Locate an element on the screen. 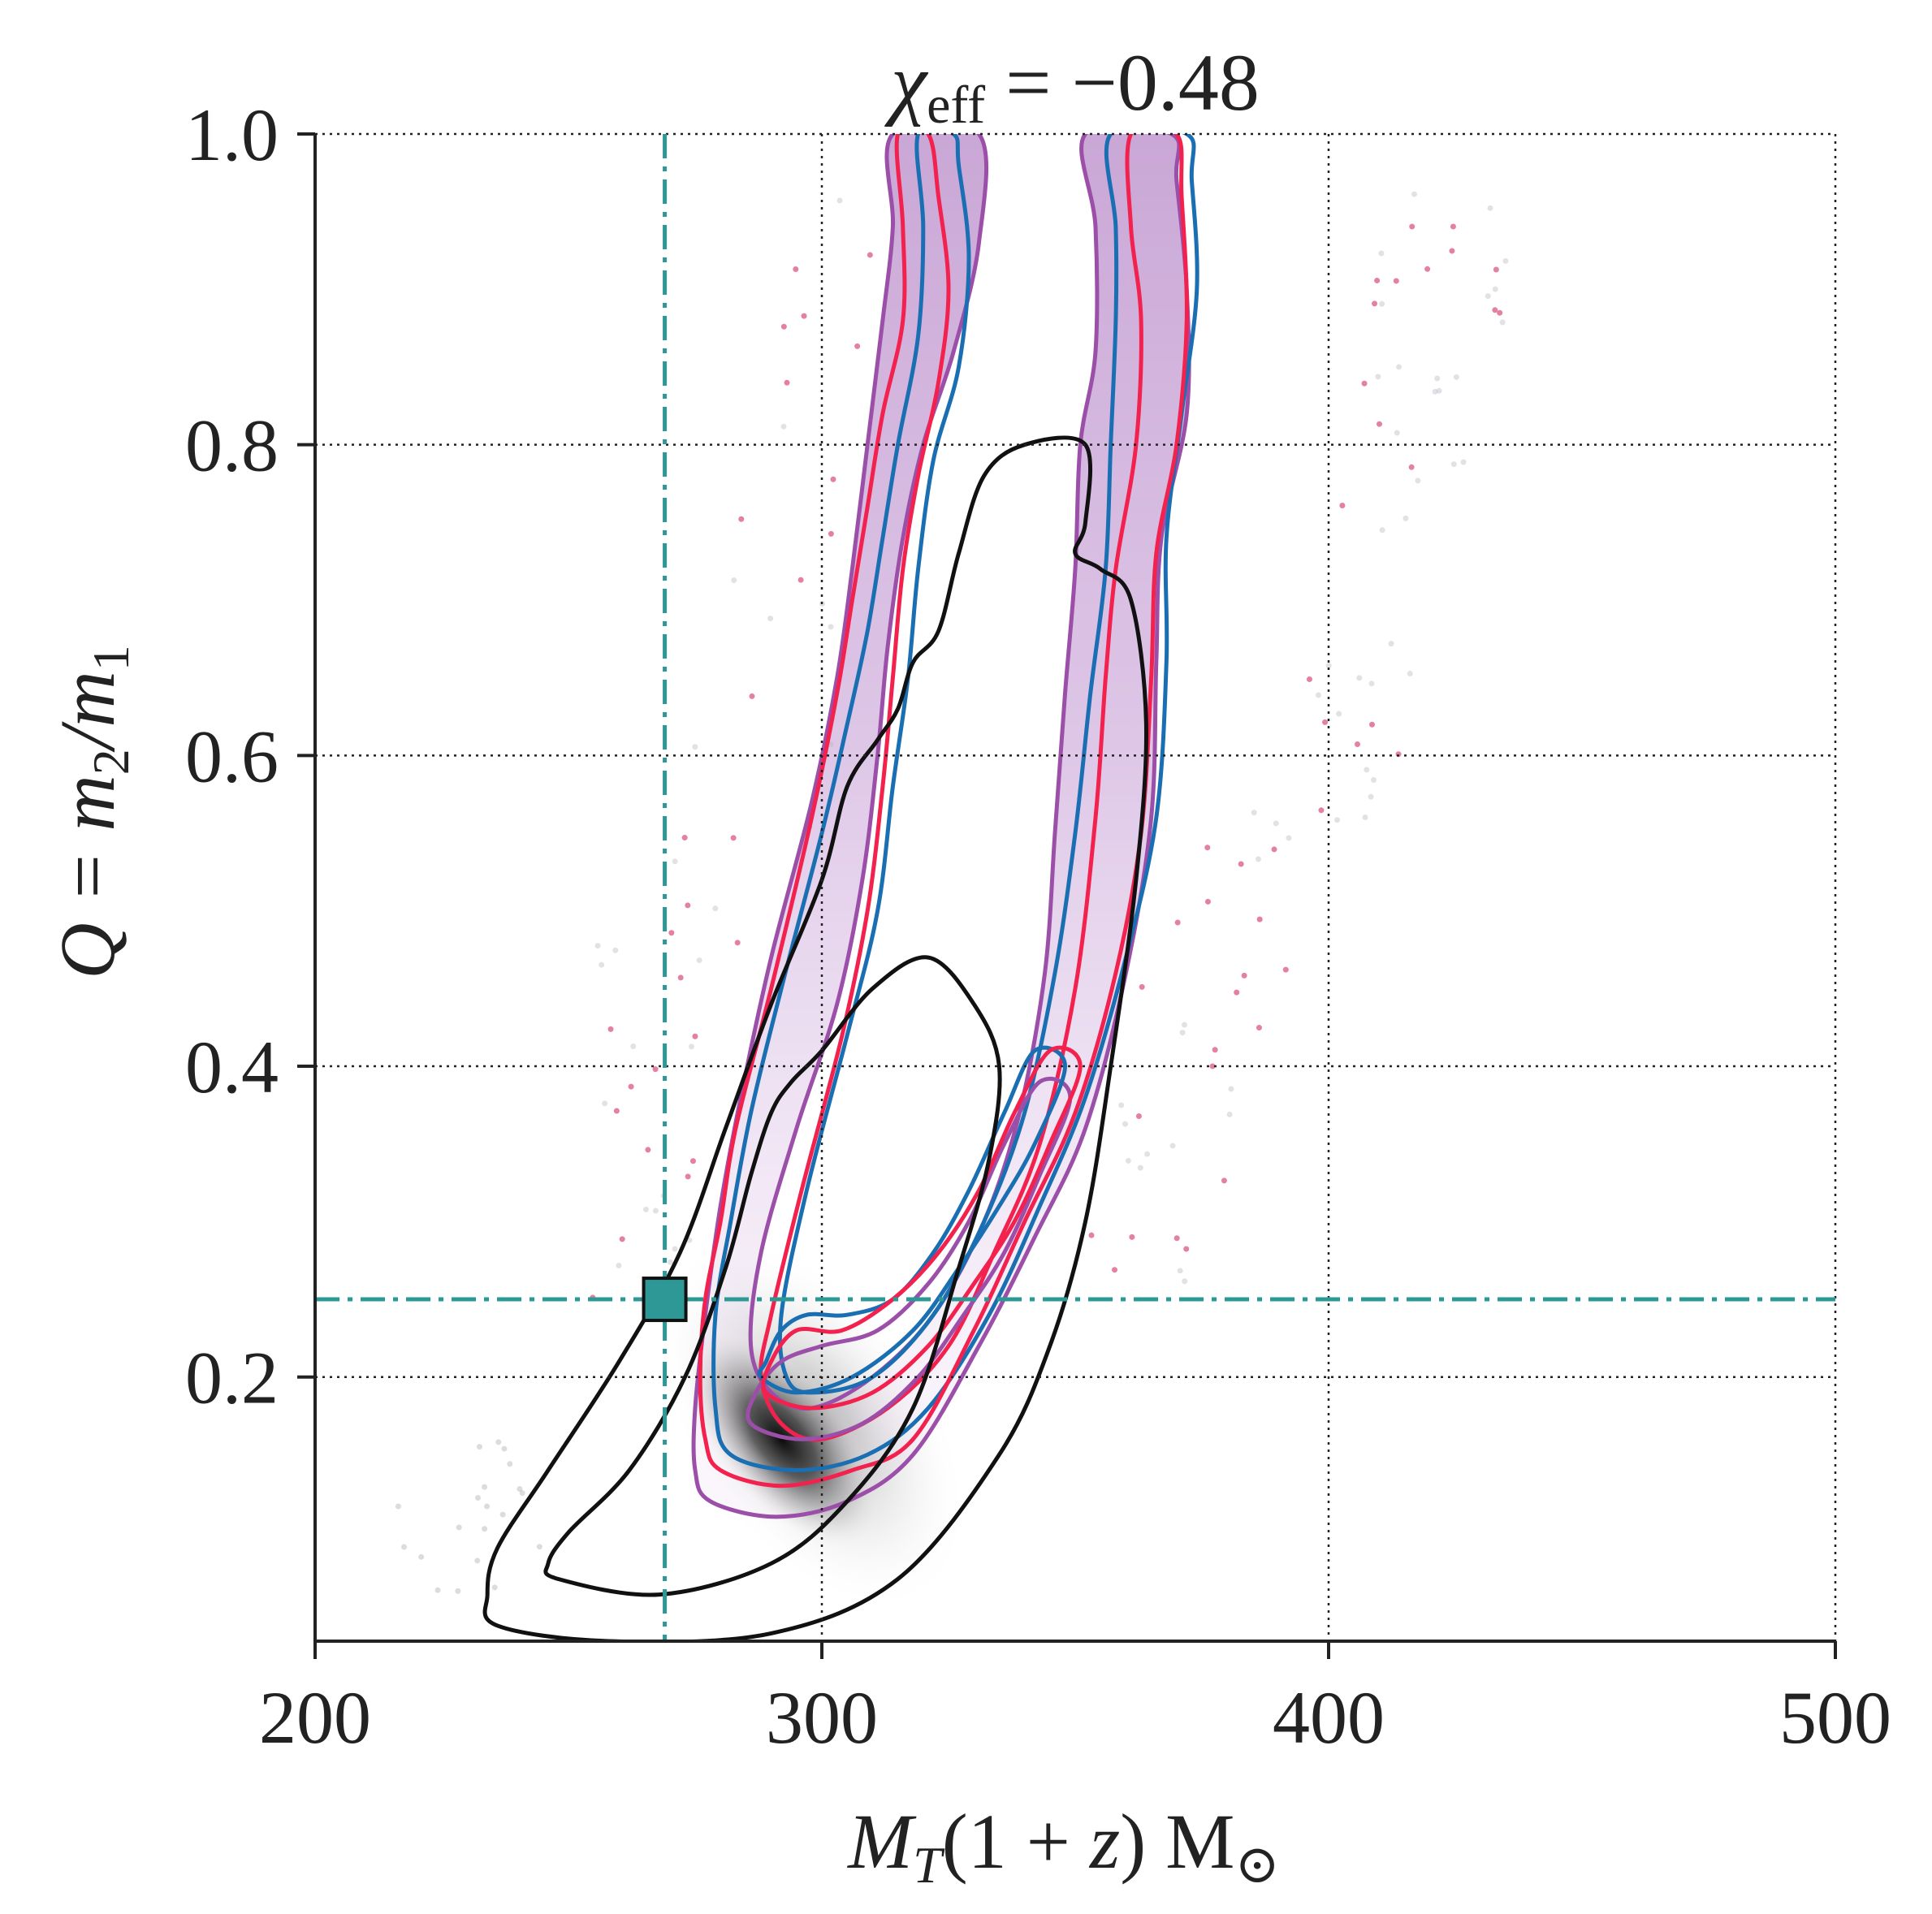  x-axis-label: MT(1 + z) M⊙ is located at coordinates (1063, 1846).